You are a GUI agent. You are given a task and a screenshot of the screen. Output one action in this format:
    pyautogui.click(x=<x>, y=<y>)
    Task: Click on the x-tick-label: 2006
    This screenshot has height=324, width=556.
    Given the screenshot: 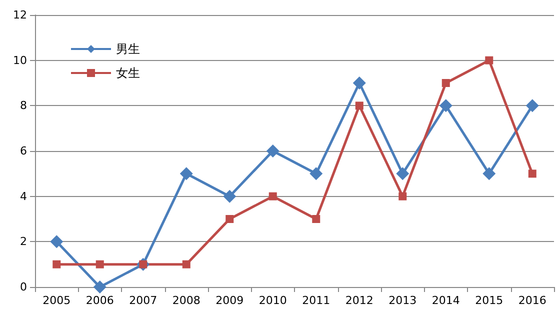 What is the action you would take?
    pyautogui.click(x=100, y=300)
    